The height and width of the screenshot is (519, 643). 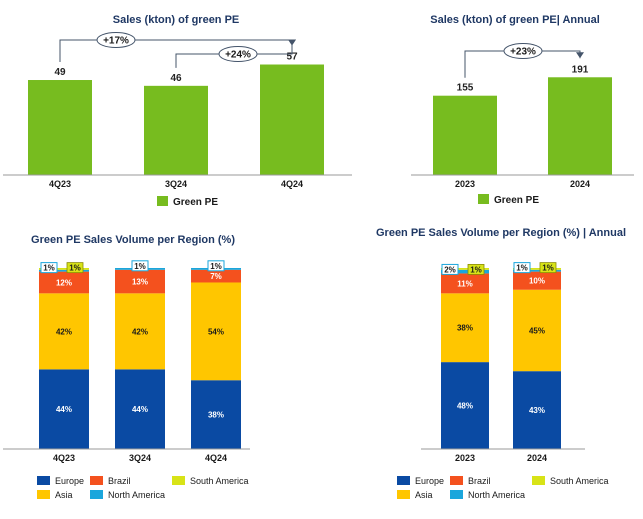 What do you see at coordinates (292, 42) in the screenshot?
I see `arrow-down-icon` at bounding box center [292, 42].